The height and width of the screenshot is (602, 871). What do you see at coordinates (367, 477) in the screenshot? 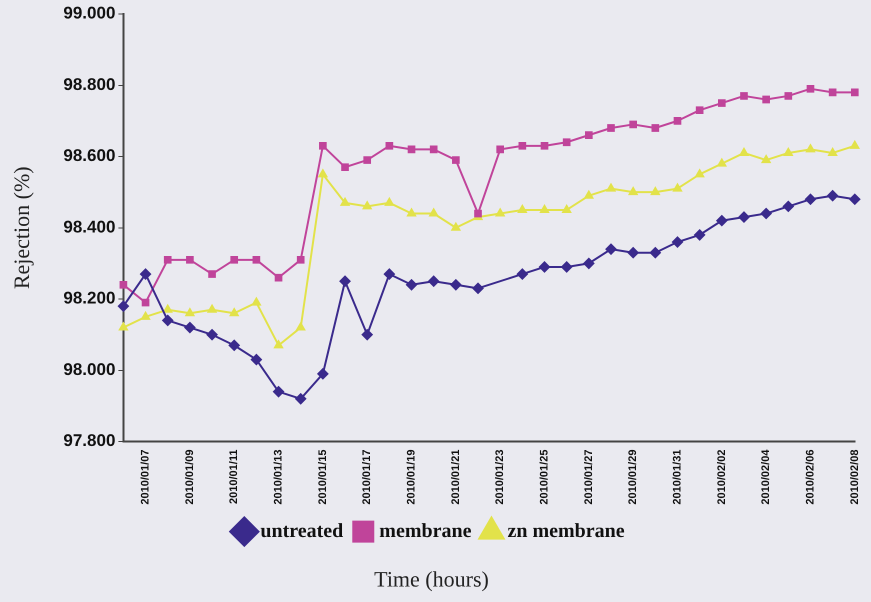
I see `x-tick-label: 2010/01/17` at bounding box center [367, 477].